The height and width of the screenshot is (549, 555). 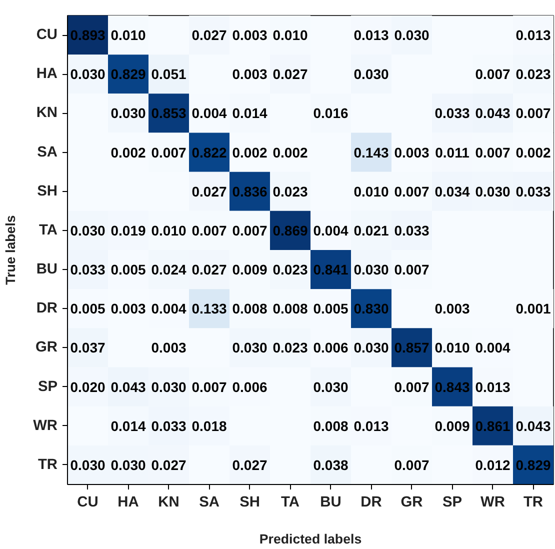 I want to click on y-tick-label: KN, so click(x=47, y=113).